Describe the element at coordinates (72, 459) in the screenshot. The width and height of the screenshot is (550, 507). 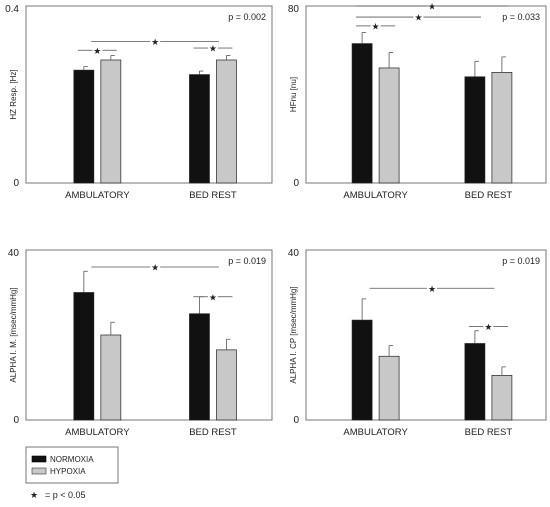
I see `legend-label-normoxia: NORMOXIA` at that location.